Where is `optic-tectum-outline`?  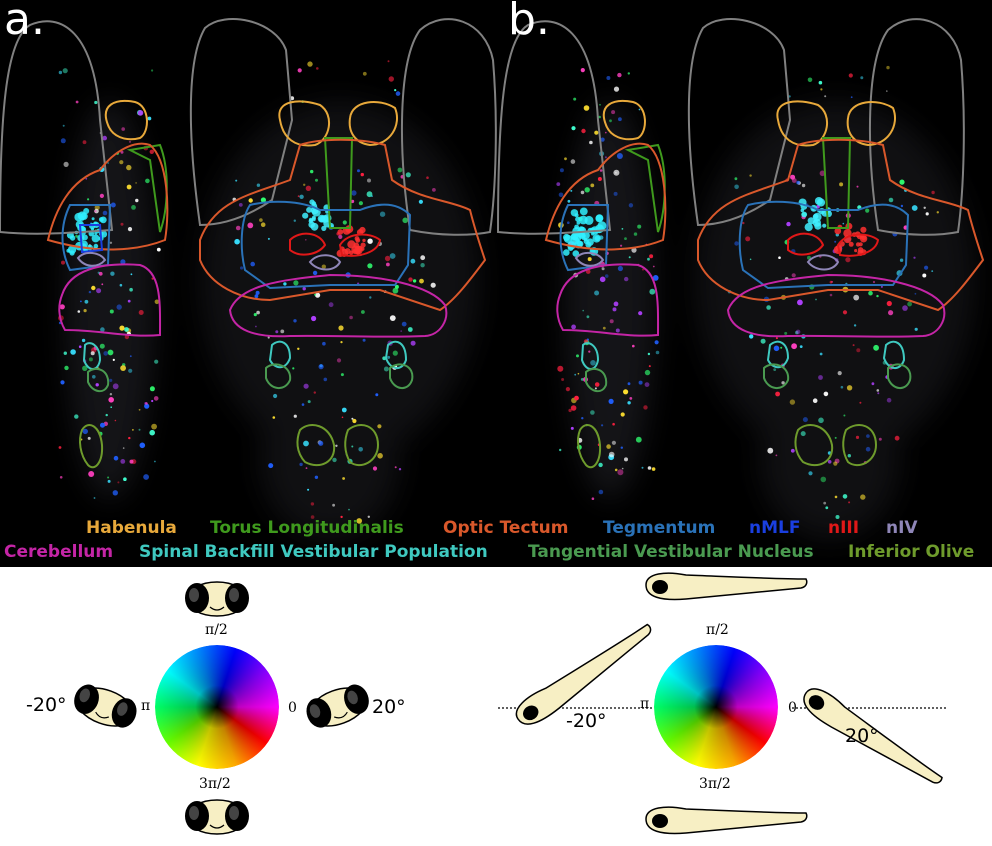
optic-tectum-outline is located at coordinates (343, 225).